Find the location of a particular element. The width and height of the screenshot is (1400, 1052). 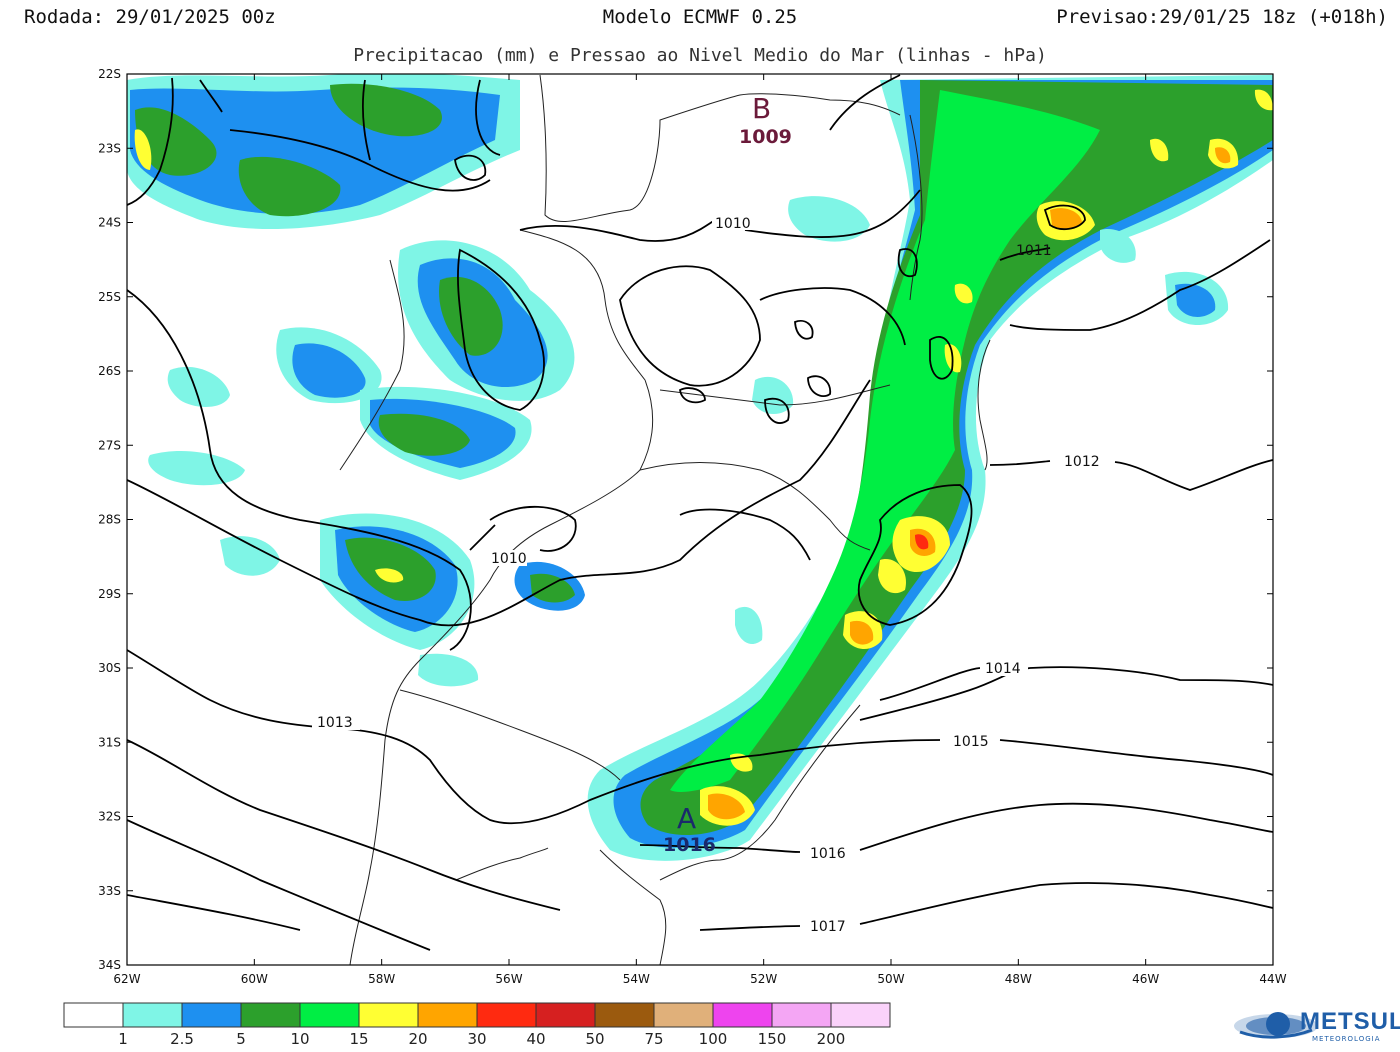

lat-tick-label: 27S is located at coordinates (109, 445).